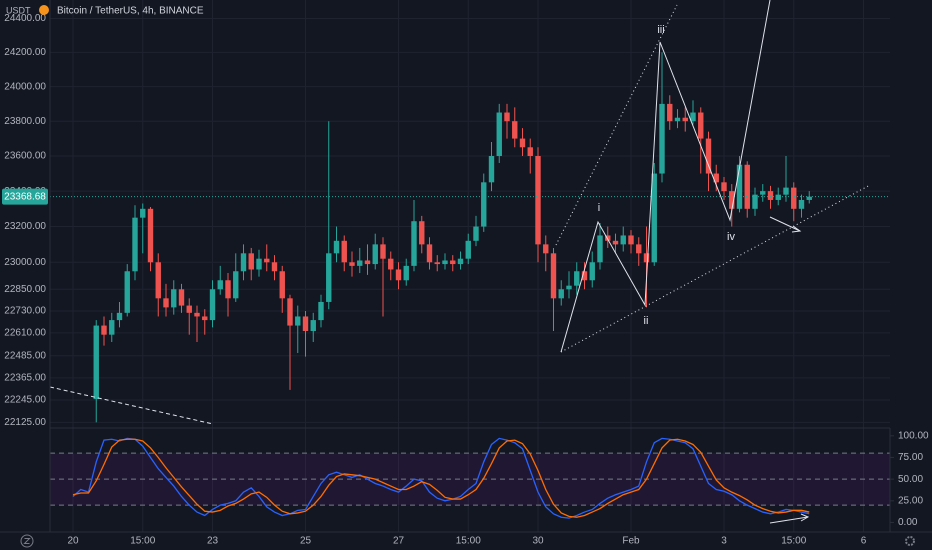 The height and width of the screenshot is (550, 932). I want to click on x-tick-label: 20, so click(73, 541).